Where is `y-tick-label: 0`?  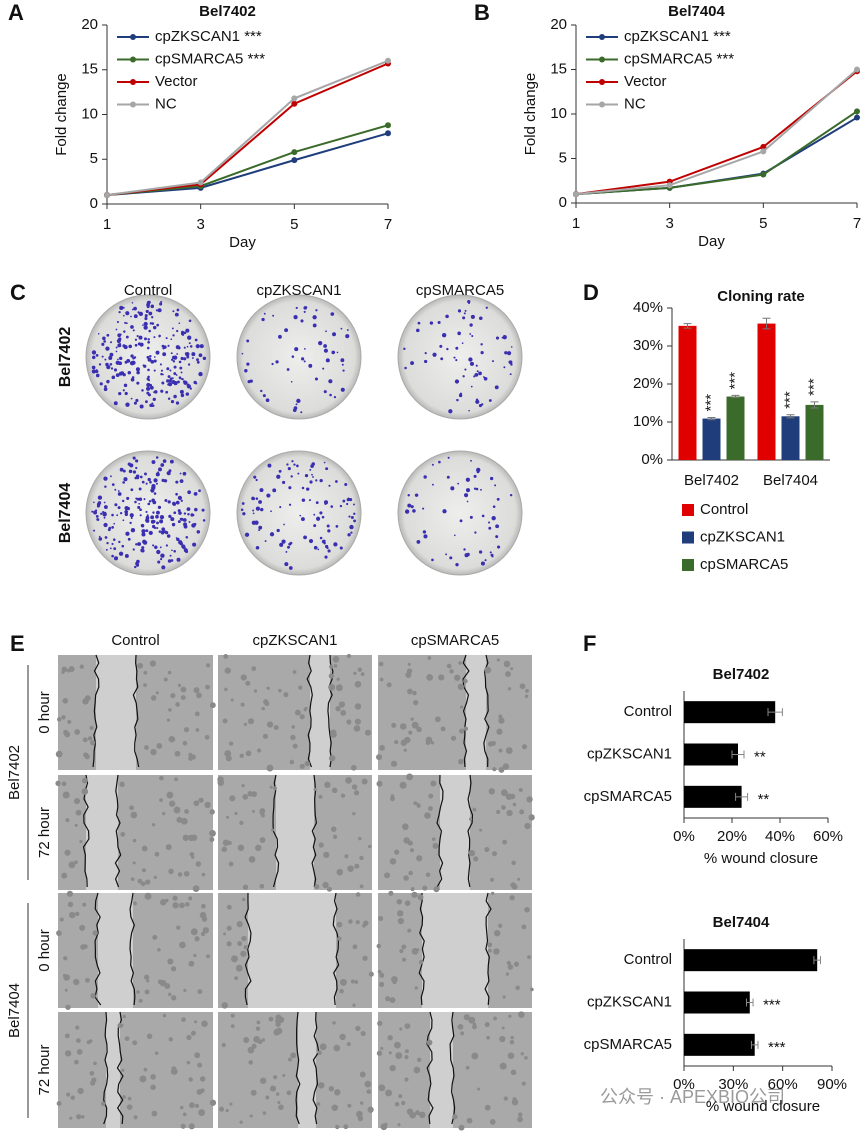
y-tick-label: 0 is located at coordinates (94, 203).